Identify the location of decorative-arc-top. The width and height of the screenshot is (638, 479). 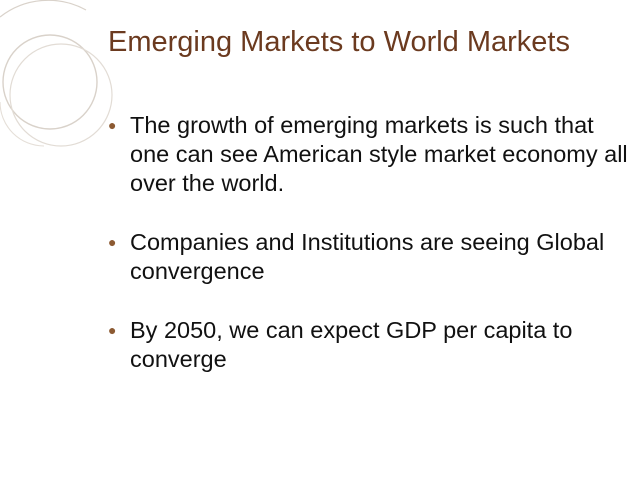
(43, 9).